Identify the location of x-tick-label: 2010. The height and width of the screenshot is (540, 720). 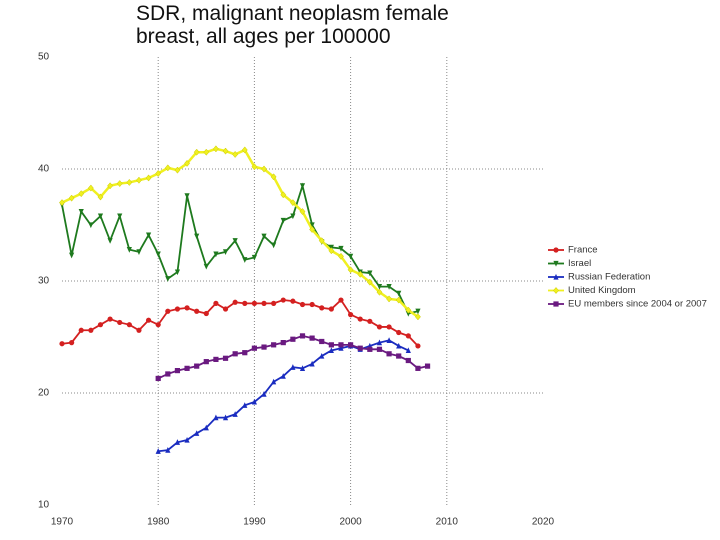
(447, 522).